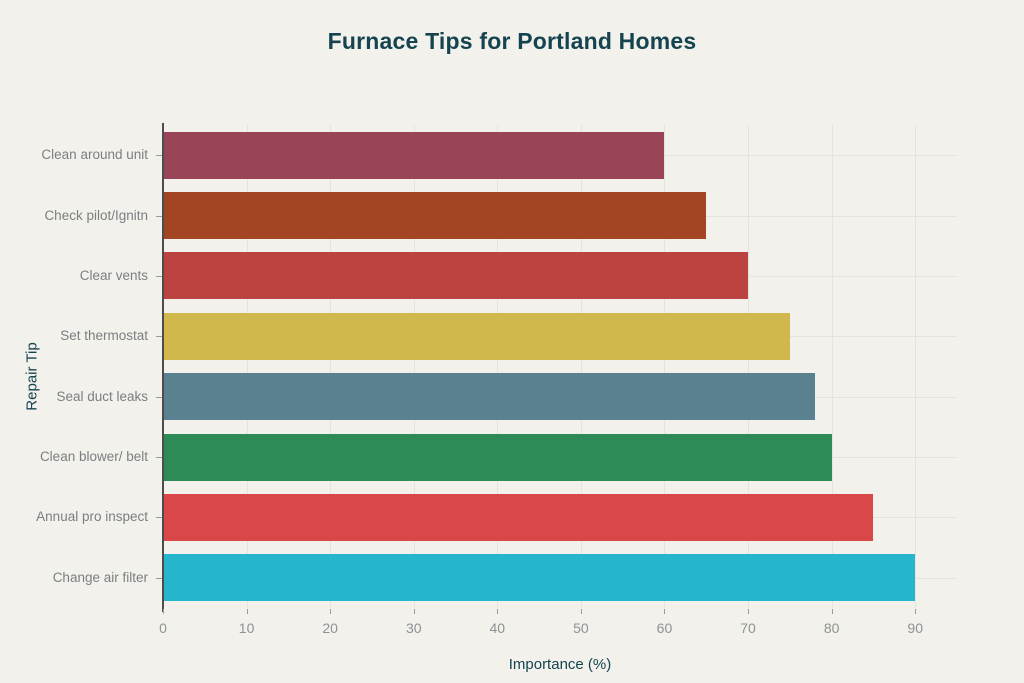  Describe the element at coordinates (94, 155) in the screenshot. I see `category-label: Clean around unit` at that location.